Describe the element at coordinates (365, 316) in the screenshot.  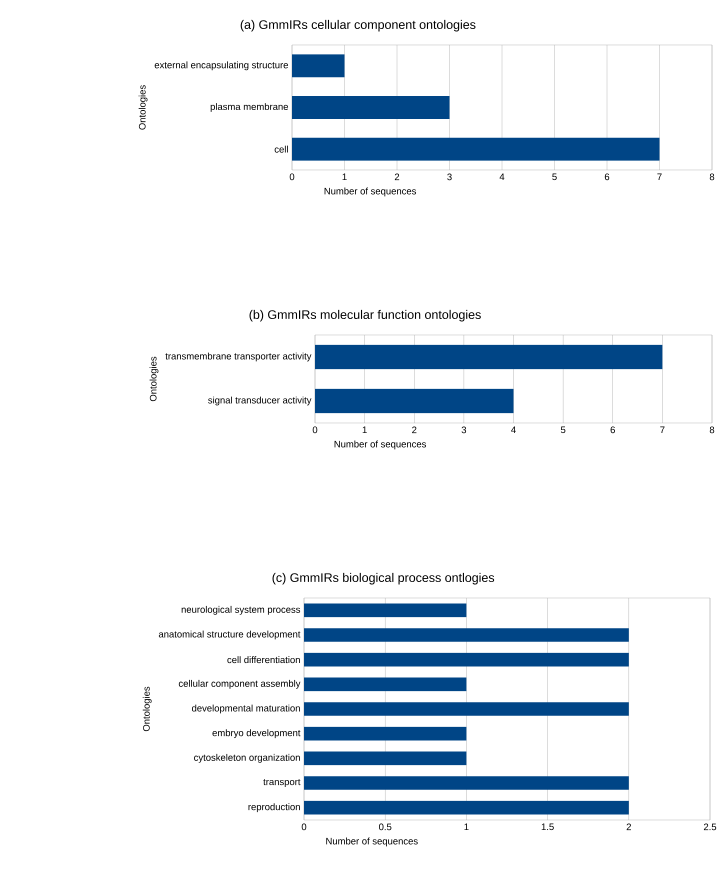
I see `chart-title: (b) GmmIRs molecular function ontologies` at that location.